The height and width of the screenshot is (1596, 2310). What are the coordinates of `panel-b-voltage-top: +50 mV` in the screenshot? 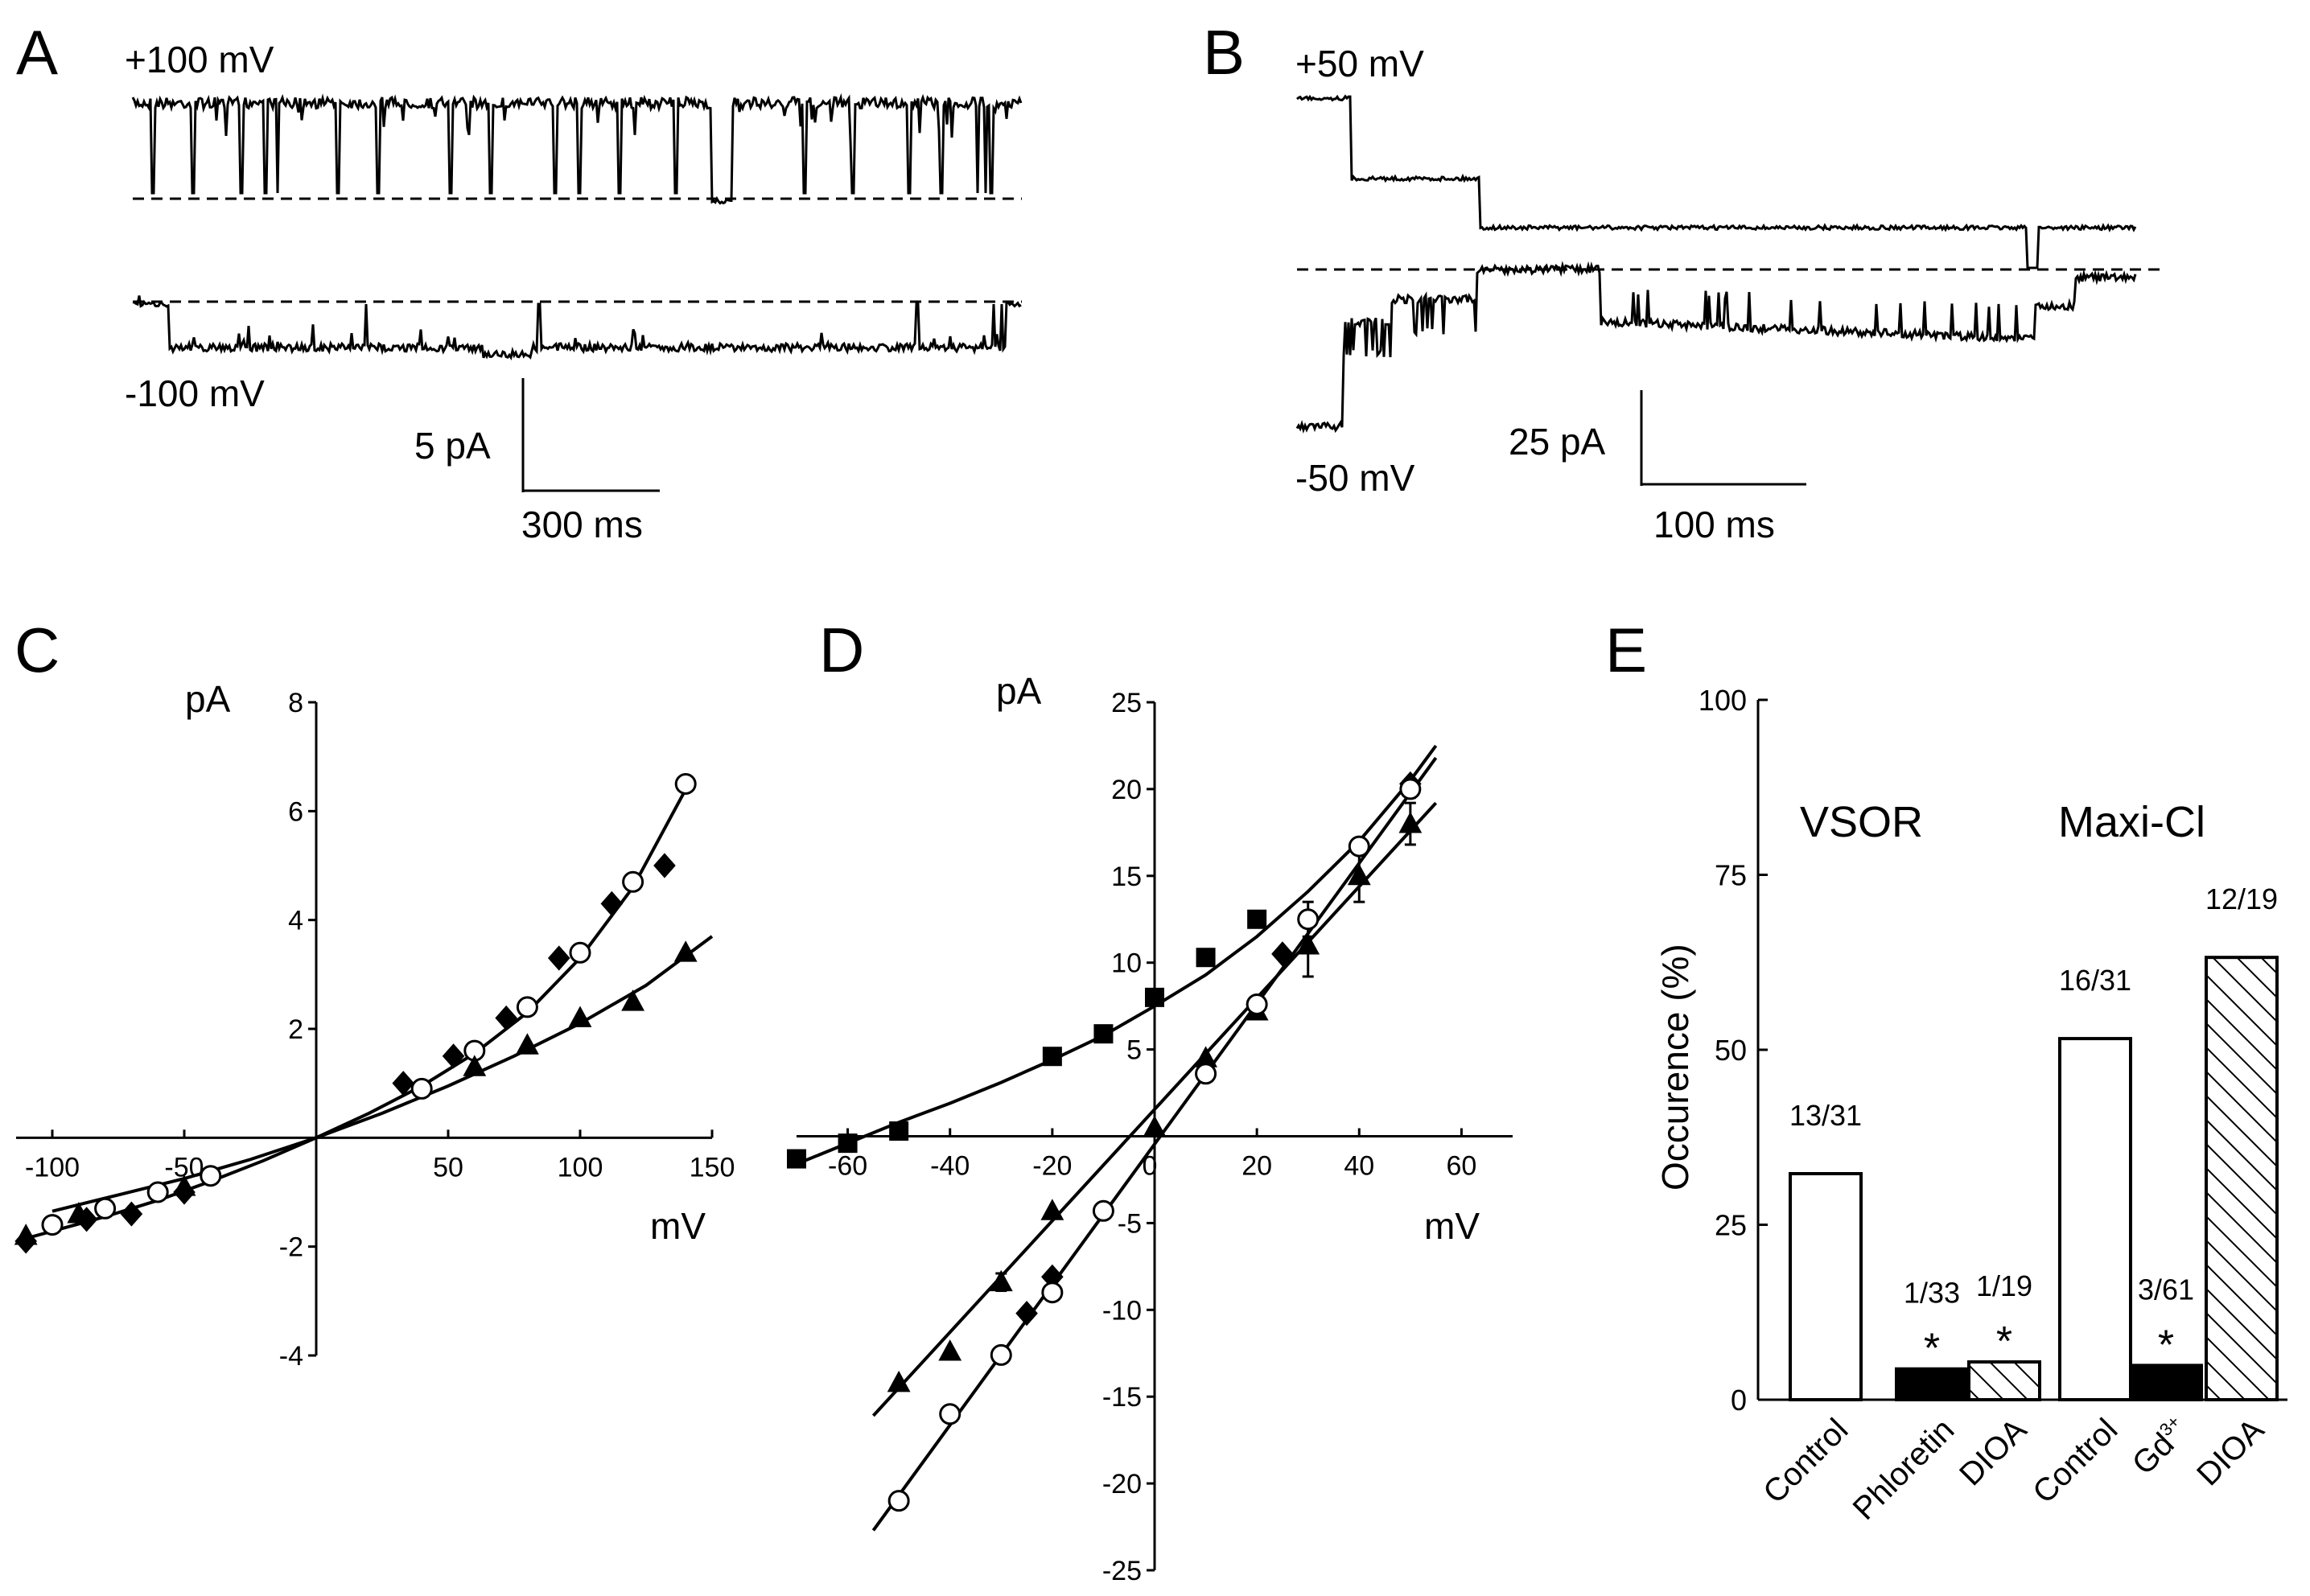 It's located at (1360, 63).